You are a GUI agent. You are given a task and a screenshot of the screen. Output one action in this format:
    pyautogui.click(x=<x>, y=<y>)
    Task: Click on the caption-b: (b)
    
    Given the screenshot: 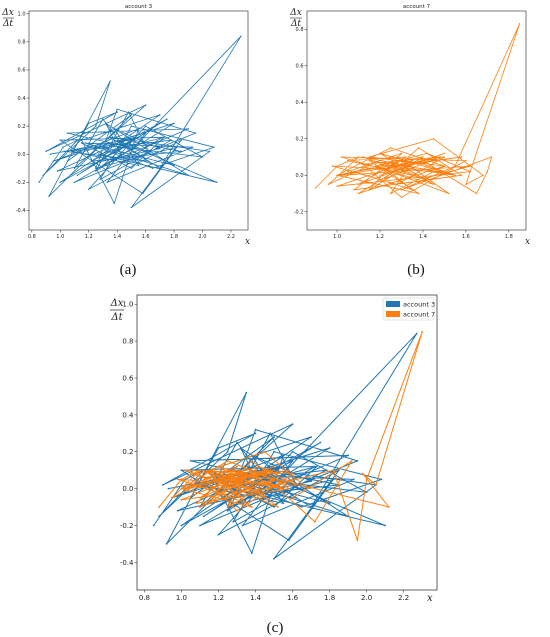 What is the action you would take?
    pyautogui.click(x=416, y=270)
    